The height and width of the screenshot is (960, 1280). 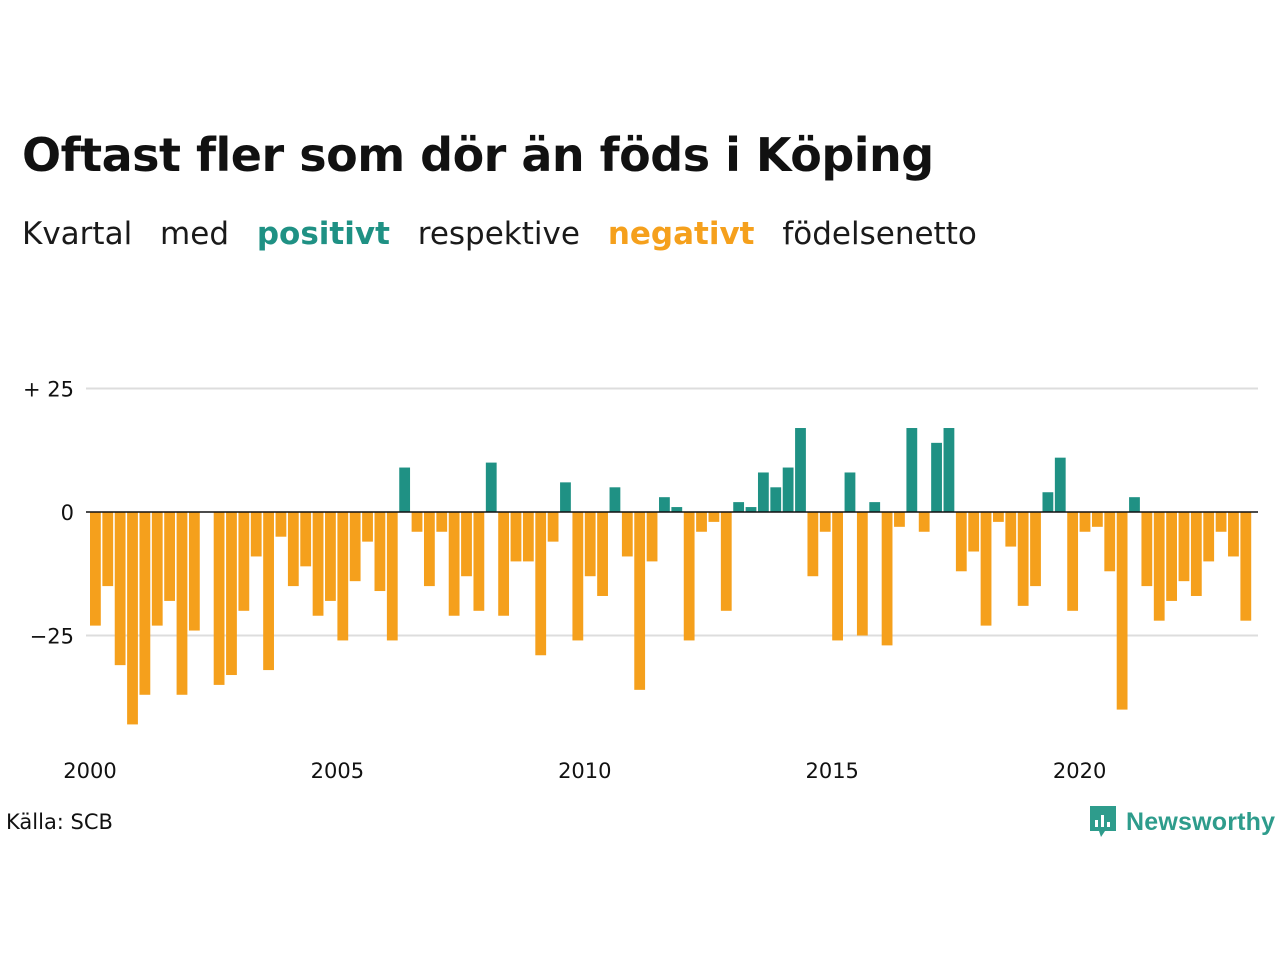 I want to click on brand-name: Newsworthy, so click(x=1201, y=821).